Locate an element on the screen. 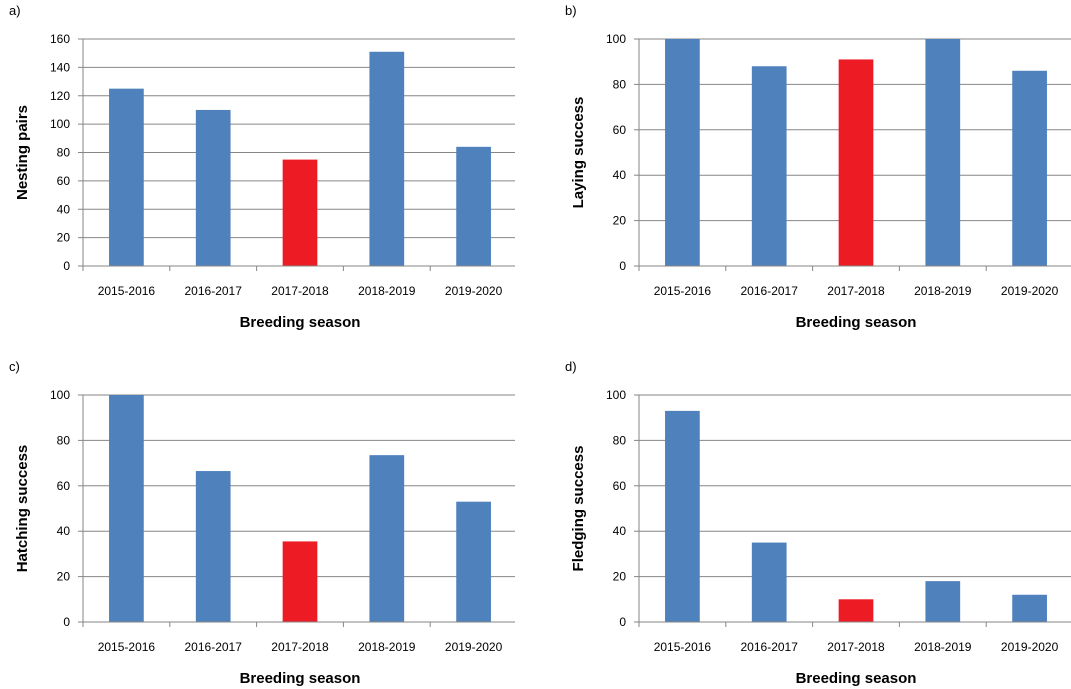 This screenshot has width=1071, height=689. panel-label: d) is located at coordinates (571, 366).